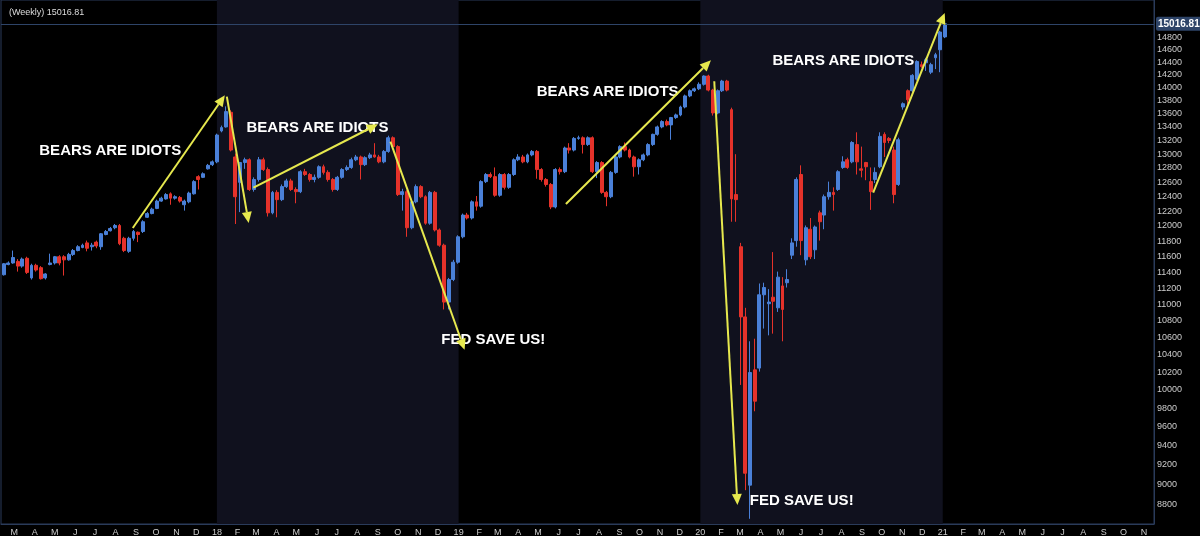  What do you see at coordinates (1167, 445) in the screenshot?
I see `y-tick-label: 9400` at bounding box center [1167, 445].